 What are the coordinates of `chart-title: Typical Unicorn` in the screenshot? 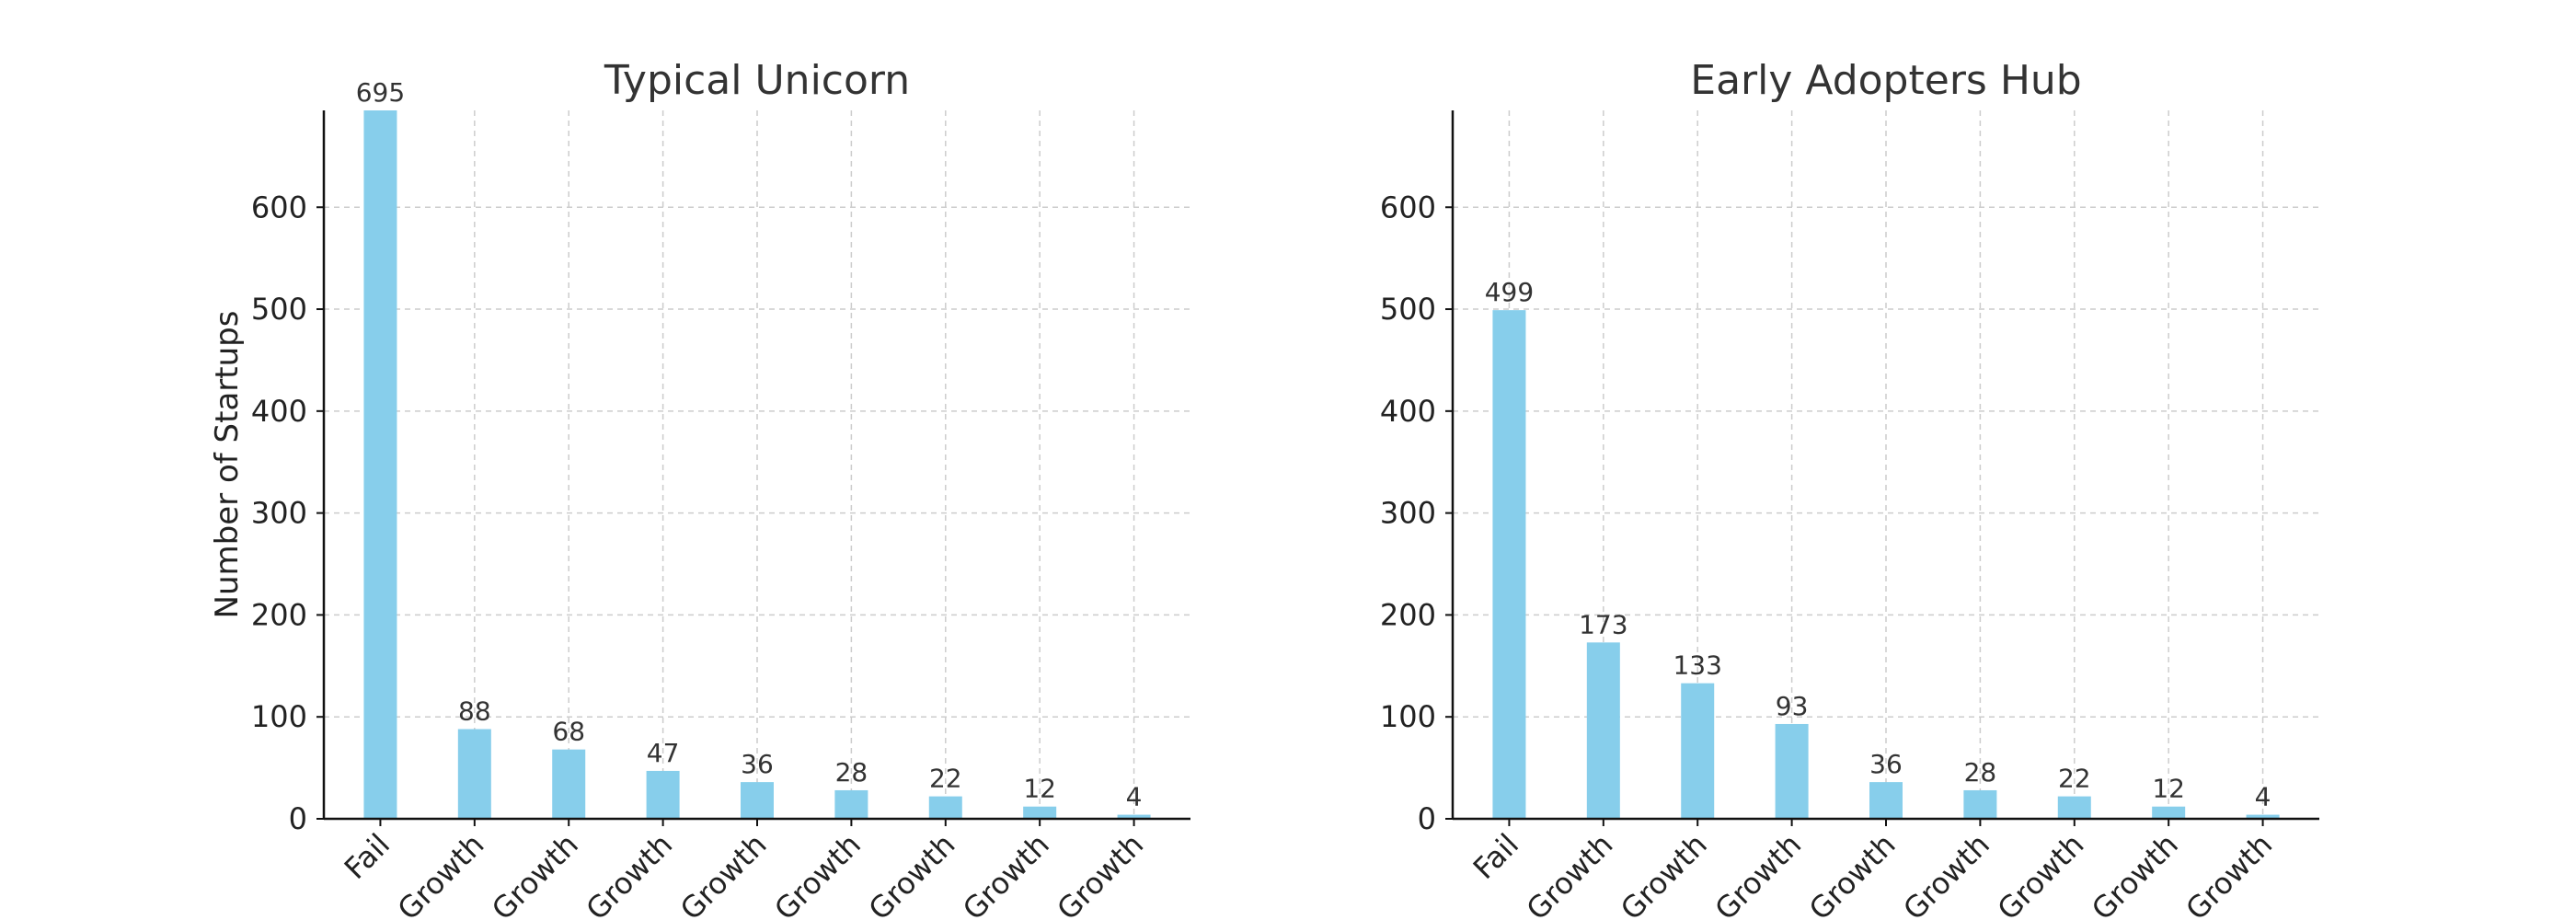 It's located at (757, 80).